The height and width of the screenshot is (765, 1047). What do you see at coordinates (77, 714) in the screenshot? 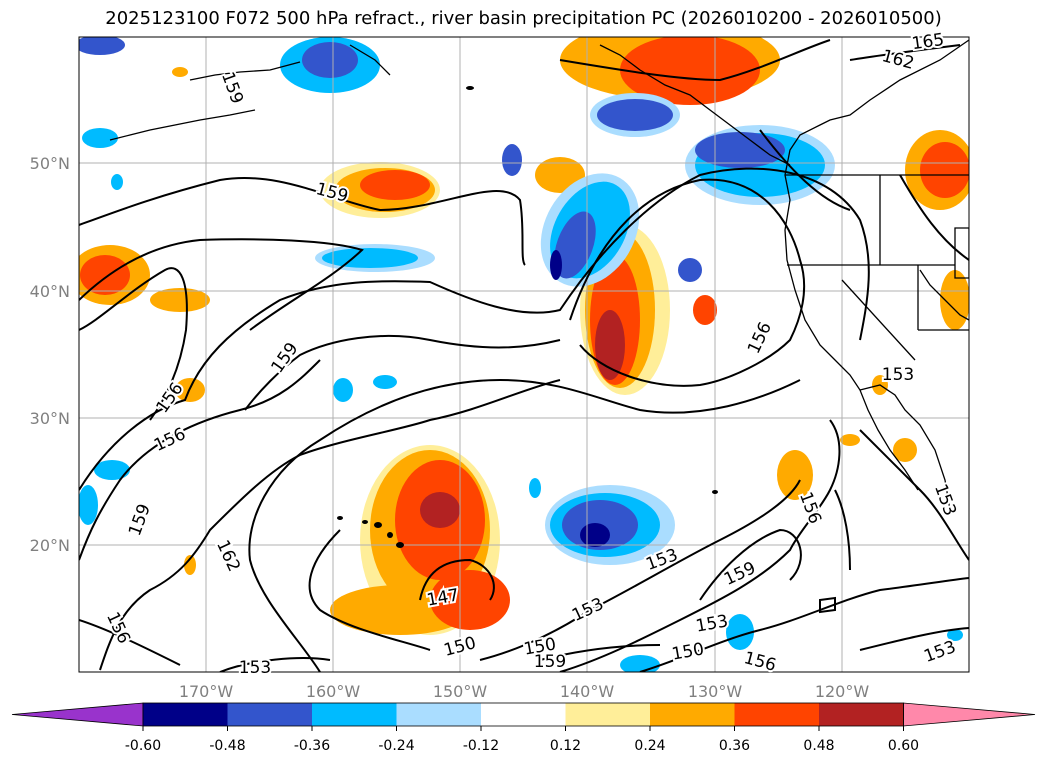
I see `colorbar-extend-low` at bounding box center [77, 714].